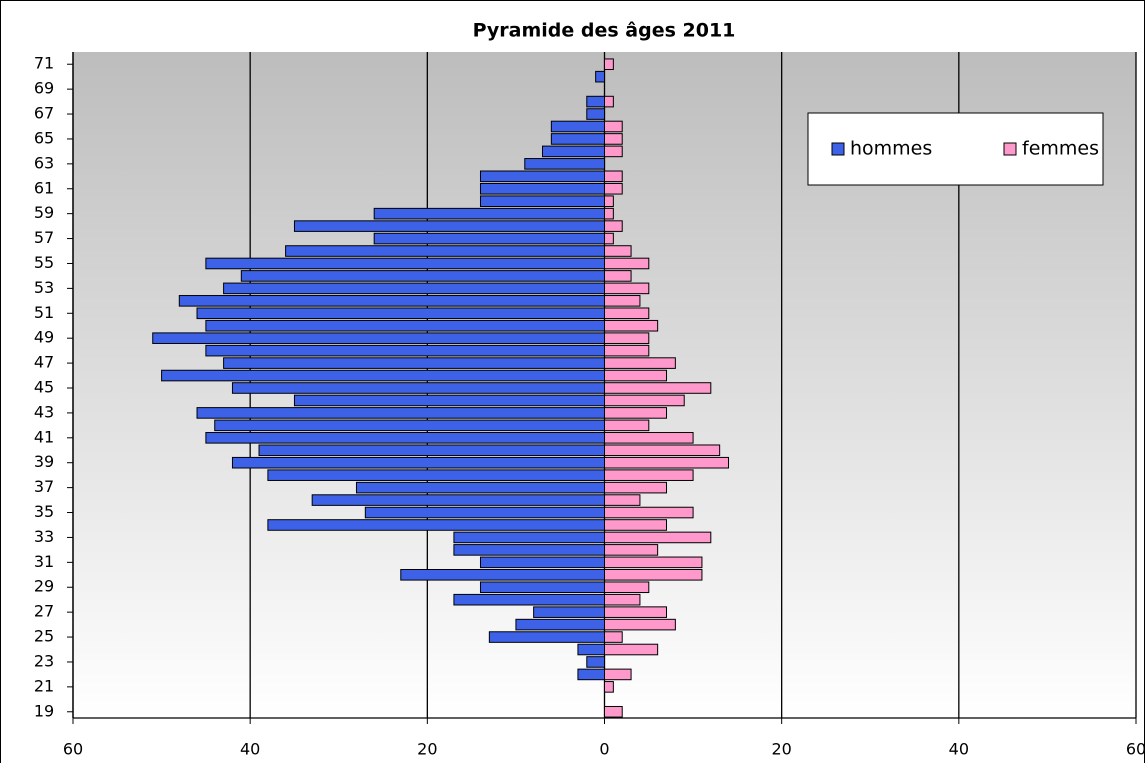 The height and width of the screenshot is (763, 1145). Describe the element at coordinates (44, 411) in the screenshot. I see `y-tick-label: 43` at that location.